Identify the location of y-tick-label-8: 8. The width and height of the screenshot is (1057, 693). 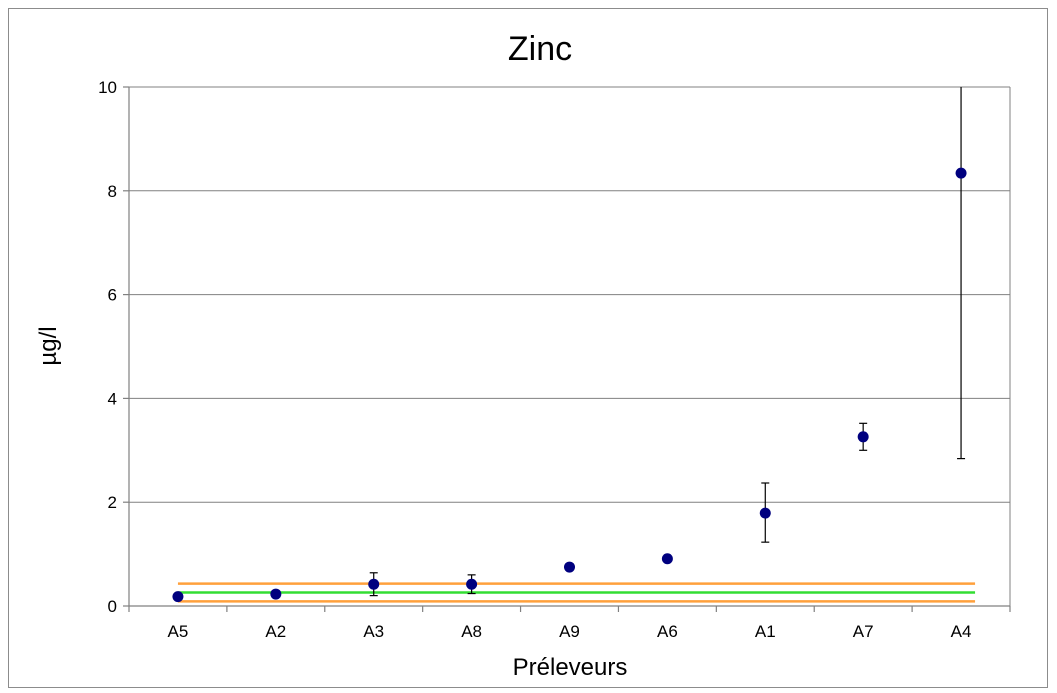
(112, 191).